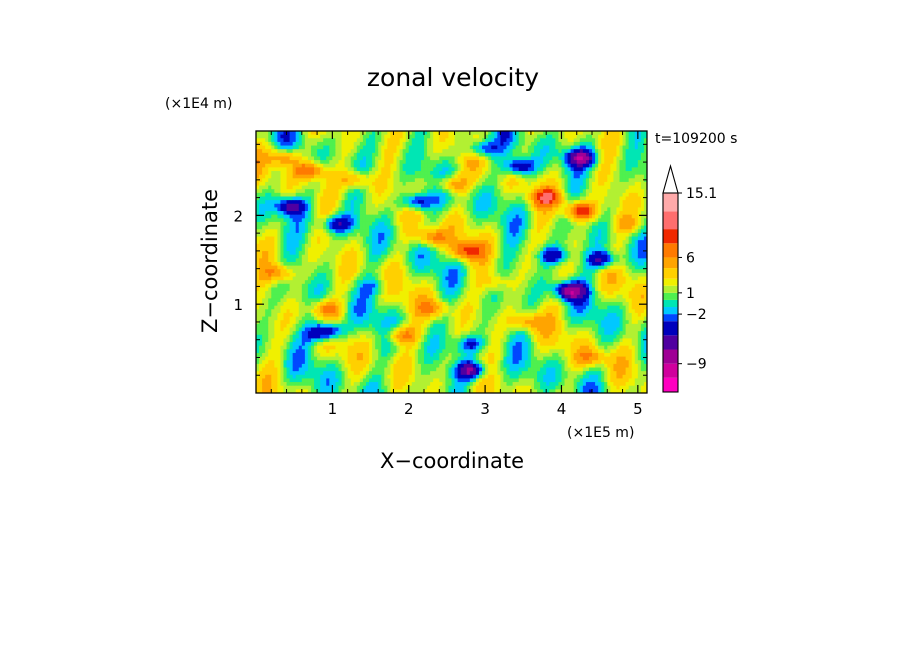 The image size is (904, 654). What do you see at coordinates (210, 261) in the screenshot?
I see `y-axis-title: Z−coordinate` at bounding box center [210, 261].